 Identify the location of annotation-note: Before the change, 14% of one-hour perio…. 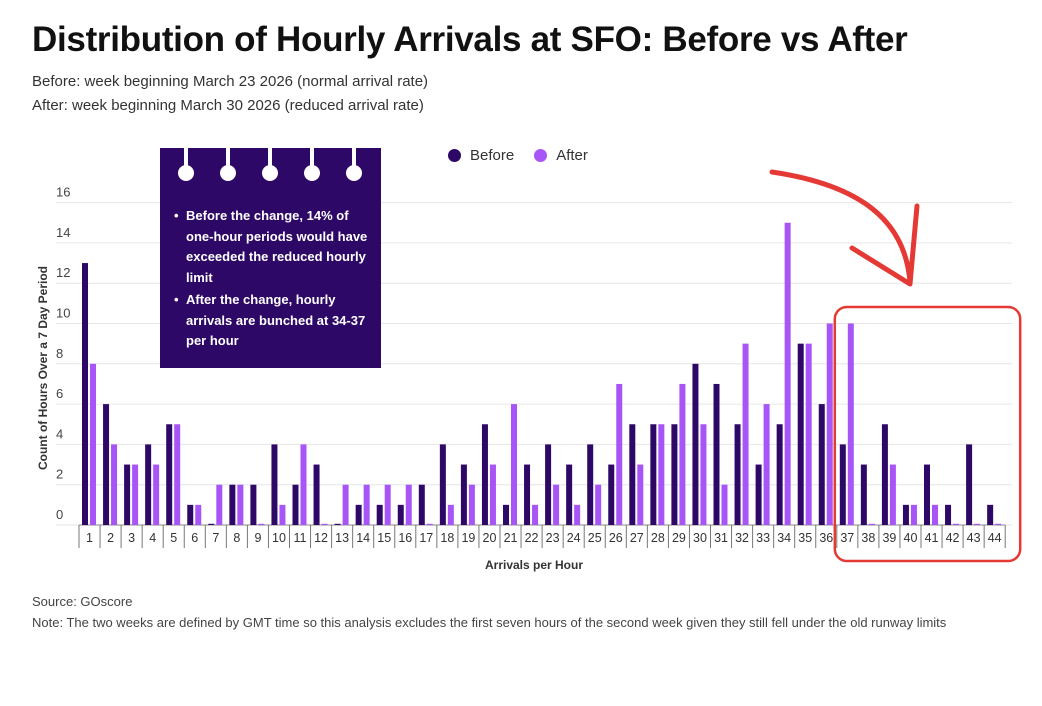
(270, 258).